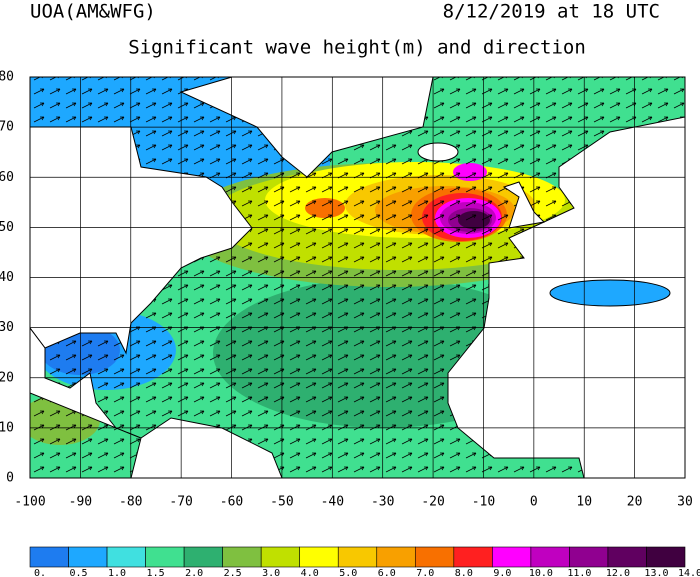 The height and width of the screenshot is (577, 700). What do you see at coordinates (231, 502) in the screenshot?
I see `x-tick-label: -60` at bounding box center [231, 502].